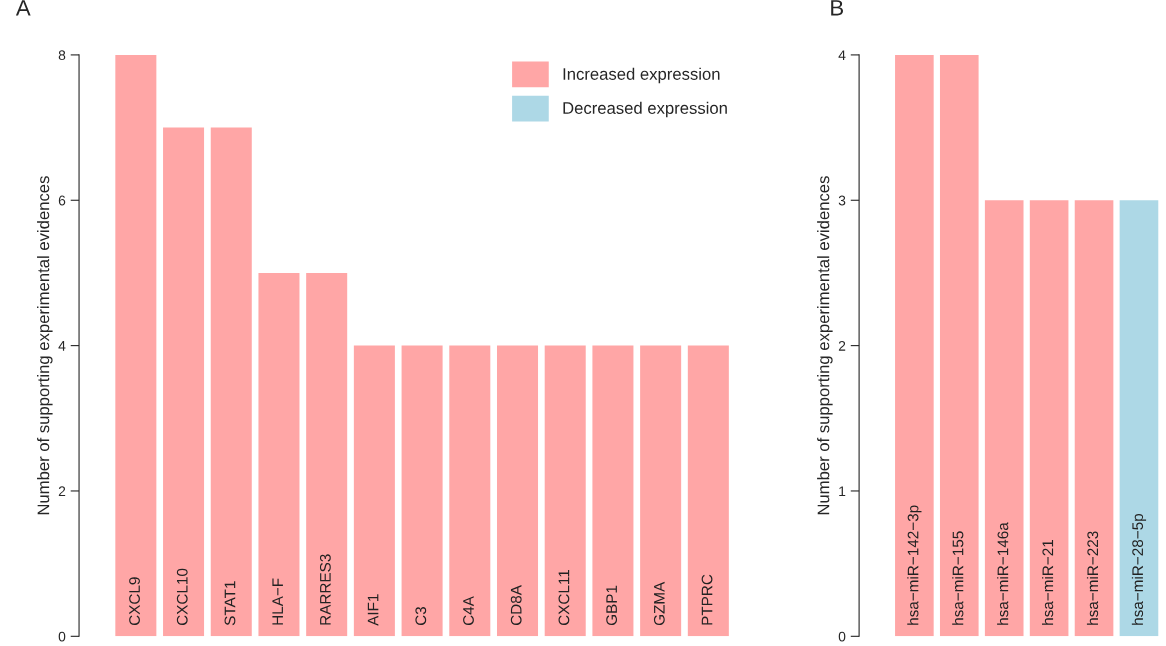 The width and height of the screenshot is (1166, 646). What do you see at coordinates (612, 605) in the screenshot?
I see `x-tick-label: GBP1` at bounding box center [612, 605].